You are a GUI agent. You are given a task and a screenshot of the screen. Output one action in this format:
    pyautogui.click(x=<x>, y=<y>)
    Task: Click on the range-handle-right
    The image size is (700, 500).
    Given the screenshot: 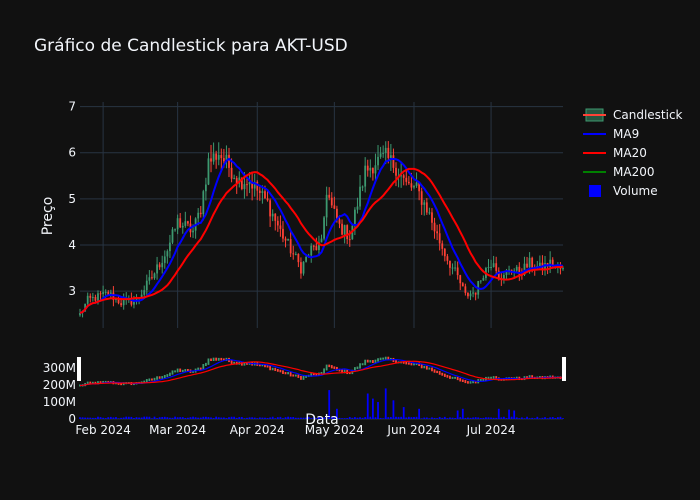 What is the action you would take?
    pyautogui.click(x=564, y=369)
    